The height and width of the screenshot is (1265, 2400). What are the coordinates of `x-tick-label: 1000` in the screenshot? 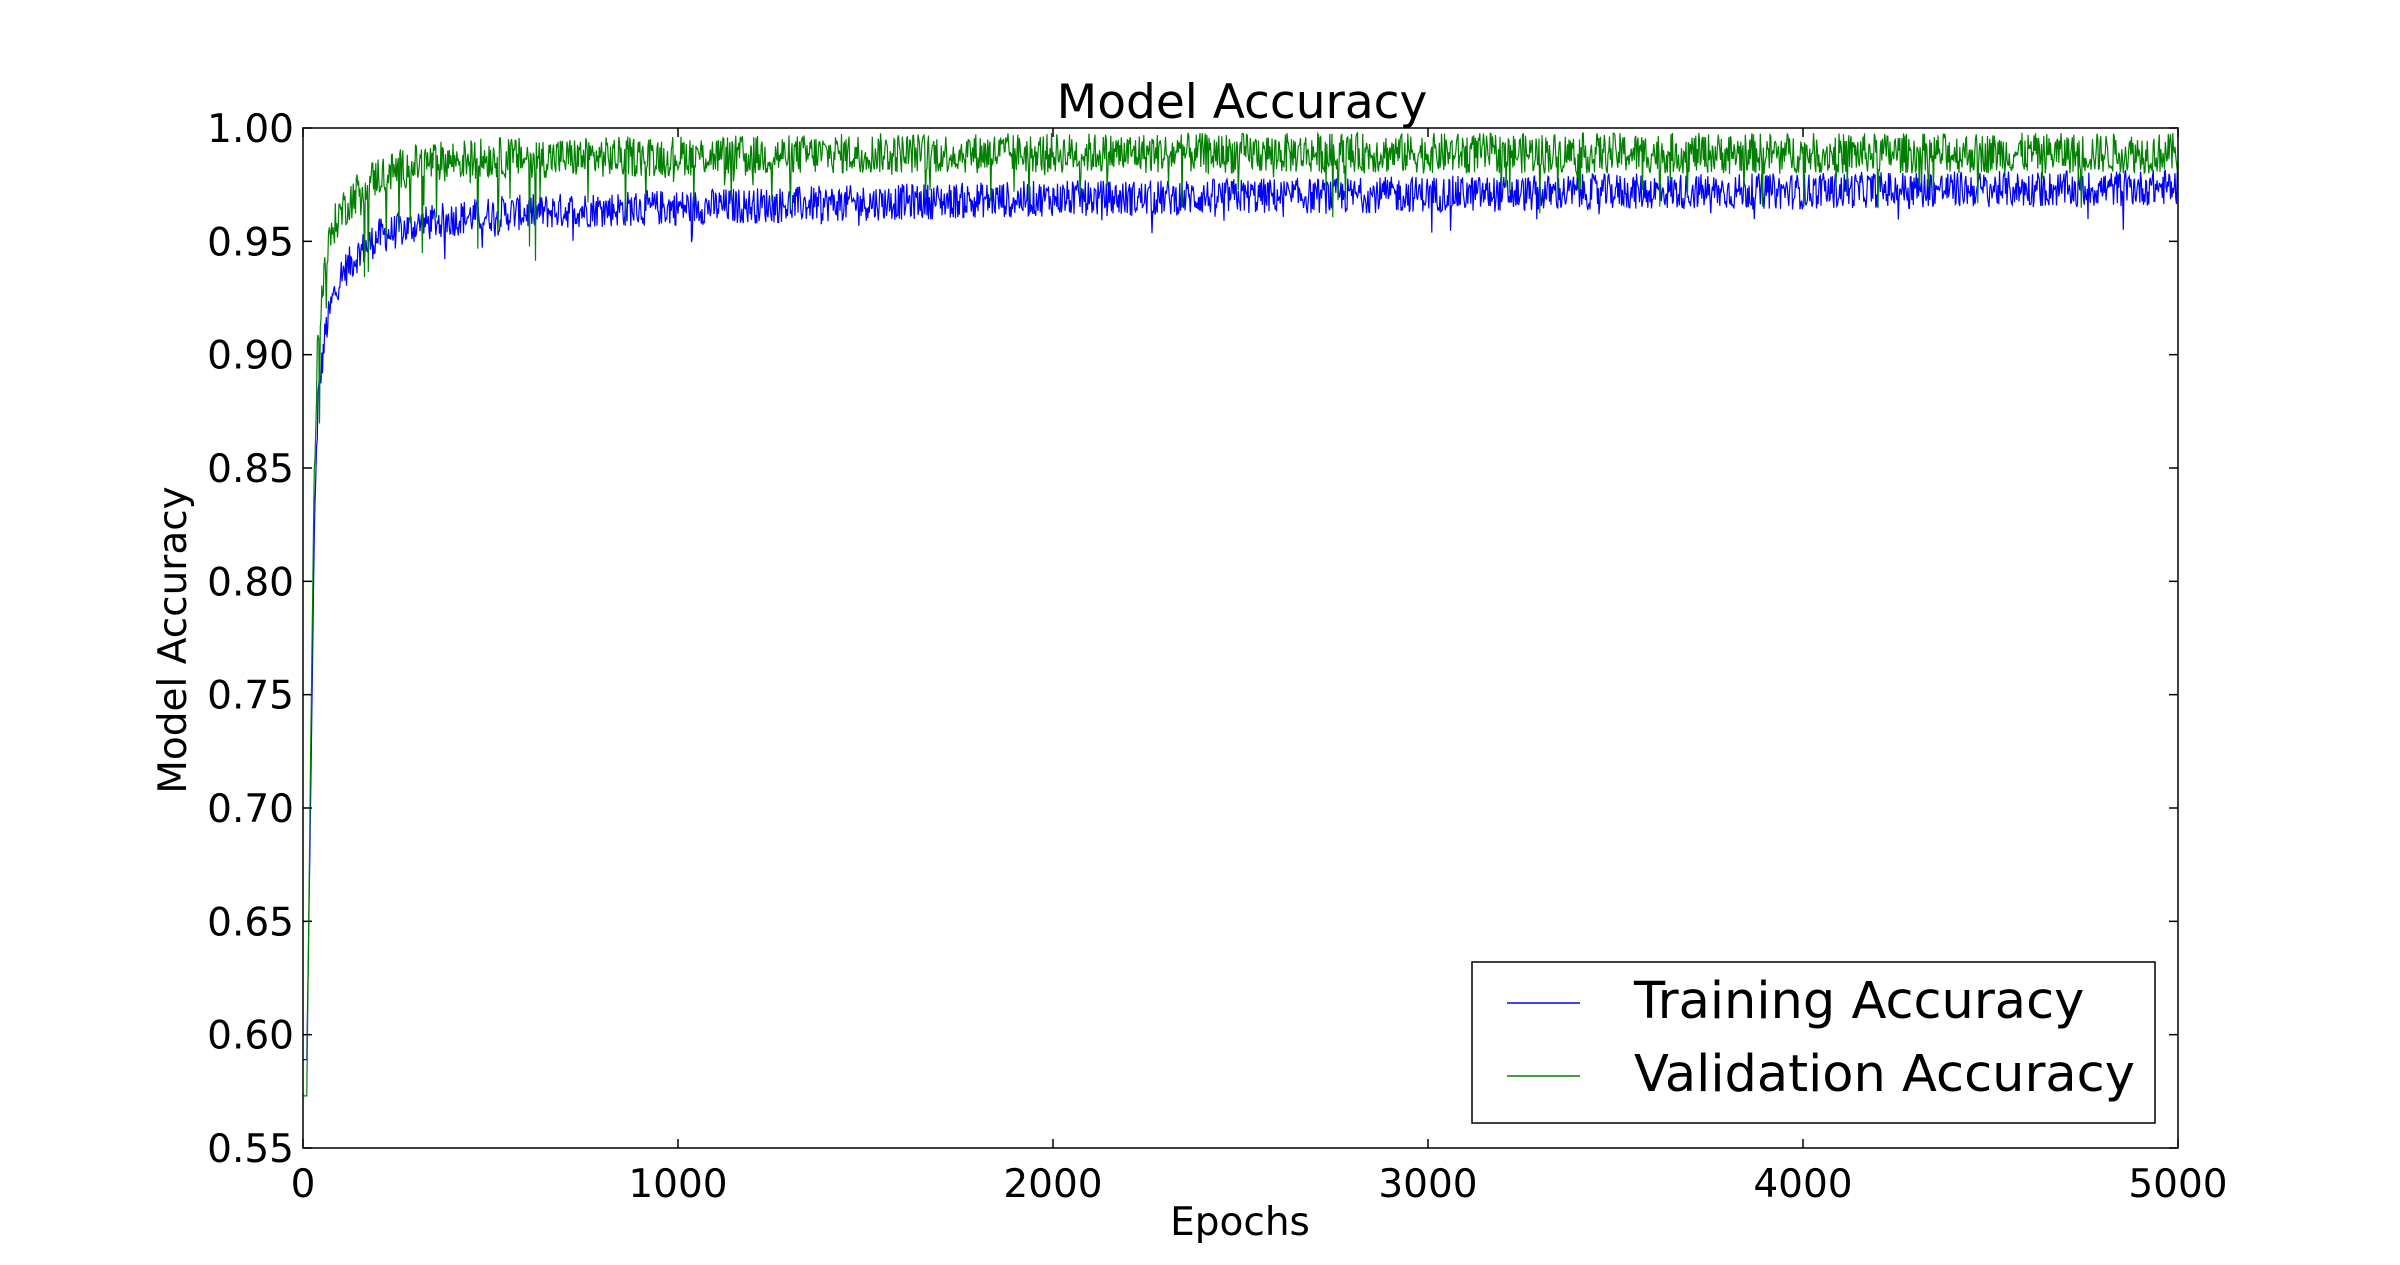 It's located at (677, 1184).